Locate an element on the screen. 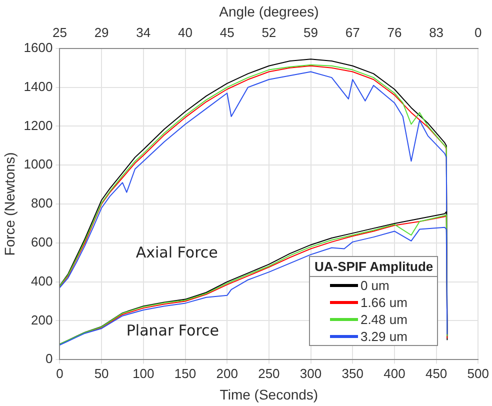 This screenshot has width=492, height=406. text: 40 is located at coordinates (185, 32).